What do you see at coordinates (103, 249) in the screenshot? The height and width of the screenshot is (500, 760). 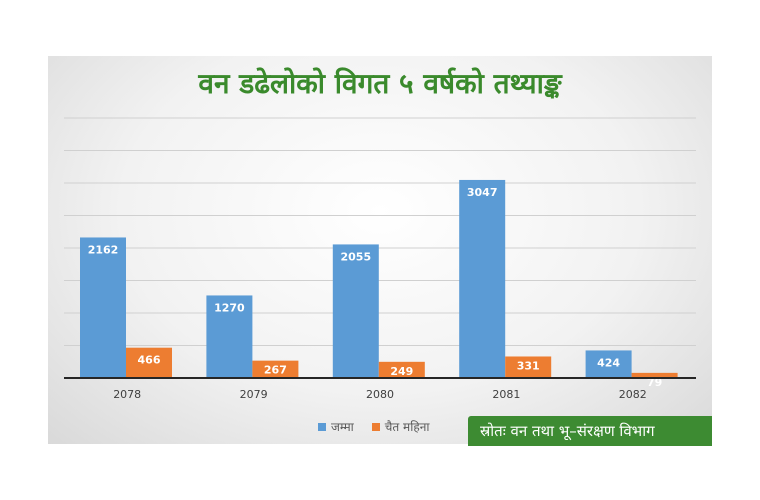 I see `data-label: 2162` at bounding box center [103, 249].